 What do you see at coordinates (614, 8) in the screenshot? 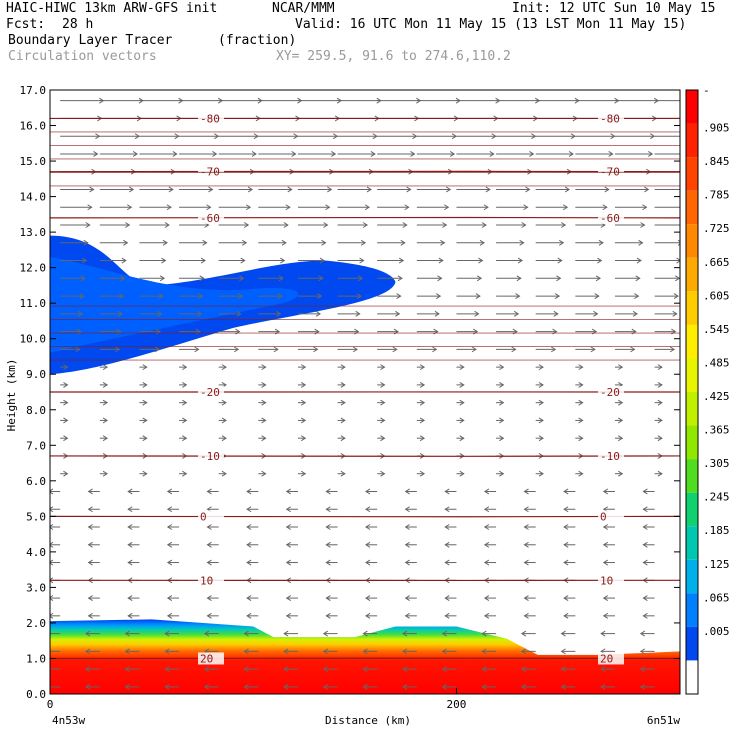
I see `init-time: Init: 12 UTC Sun 10 May 15` at bounding box center [614, 8].